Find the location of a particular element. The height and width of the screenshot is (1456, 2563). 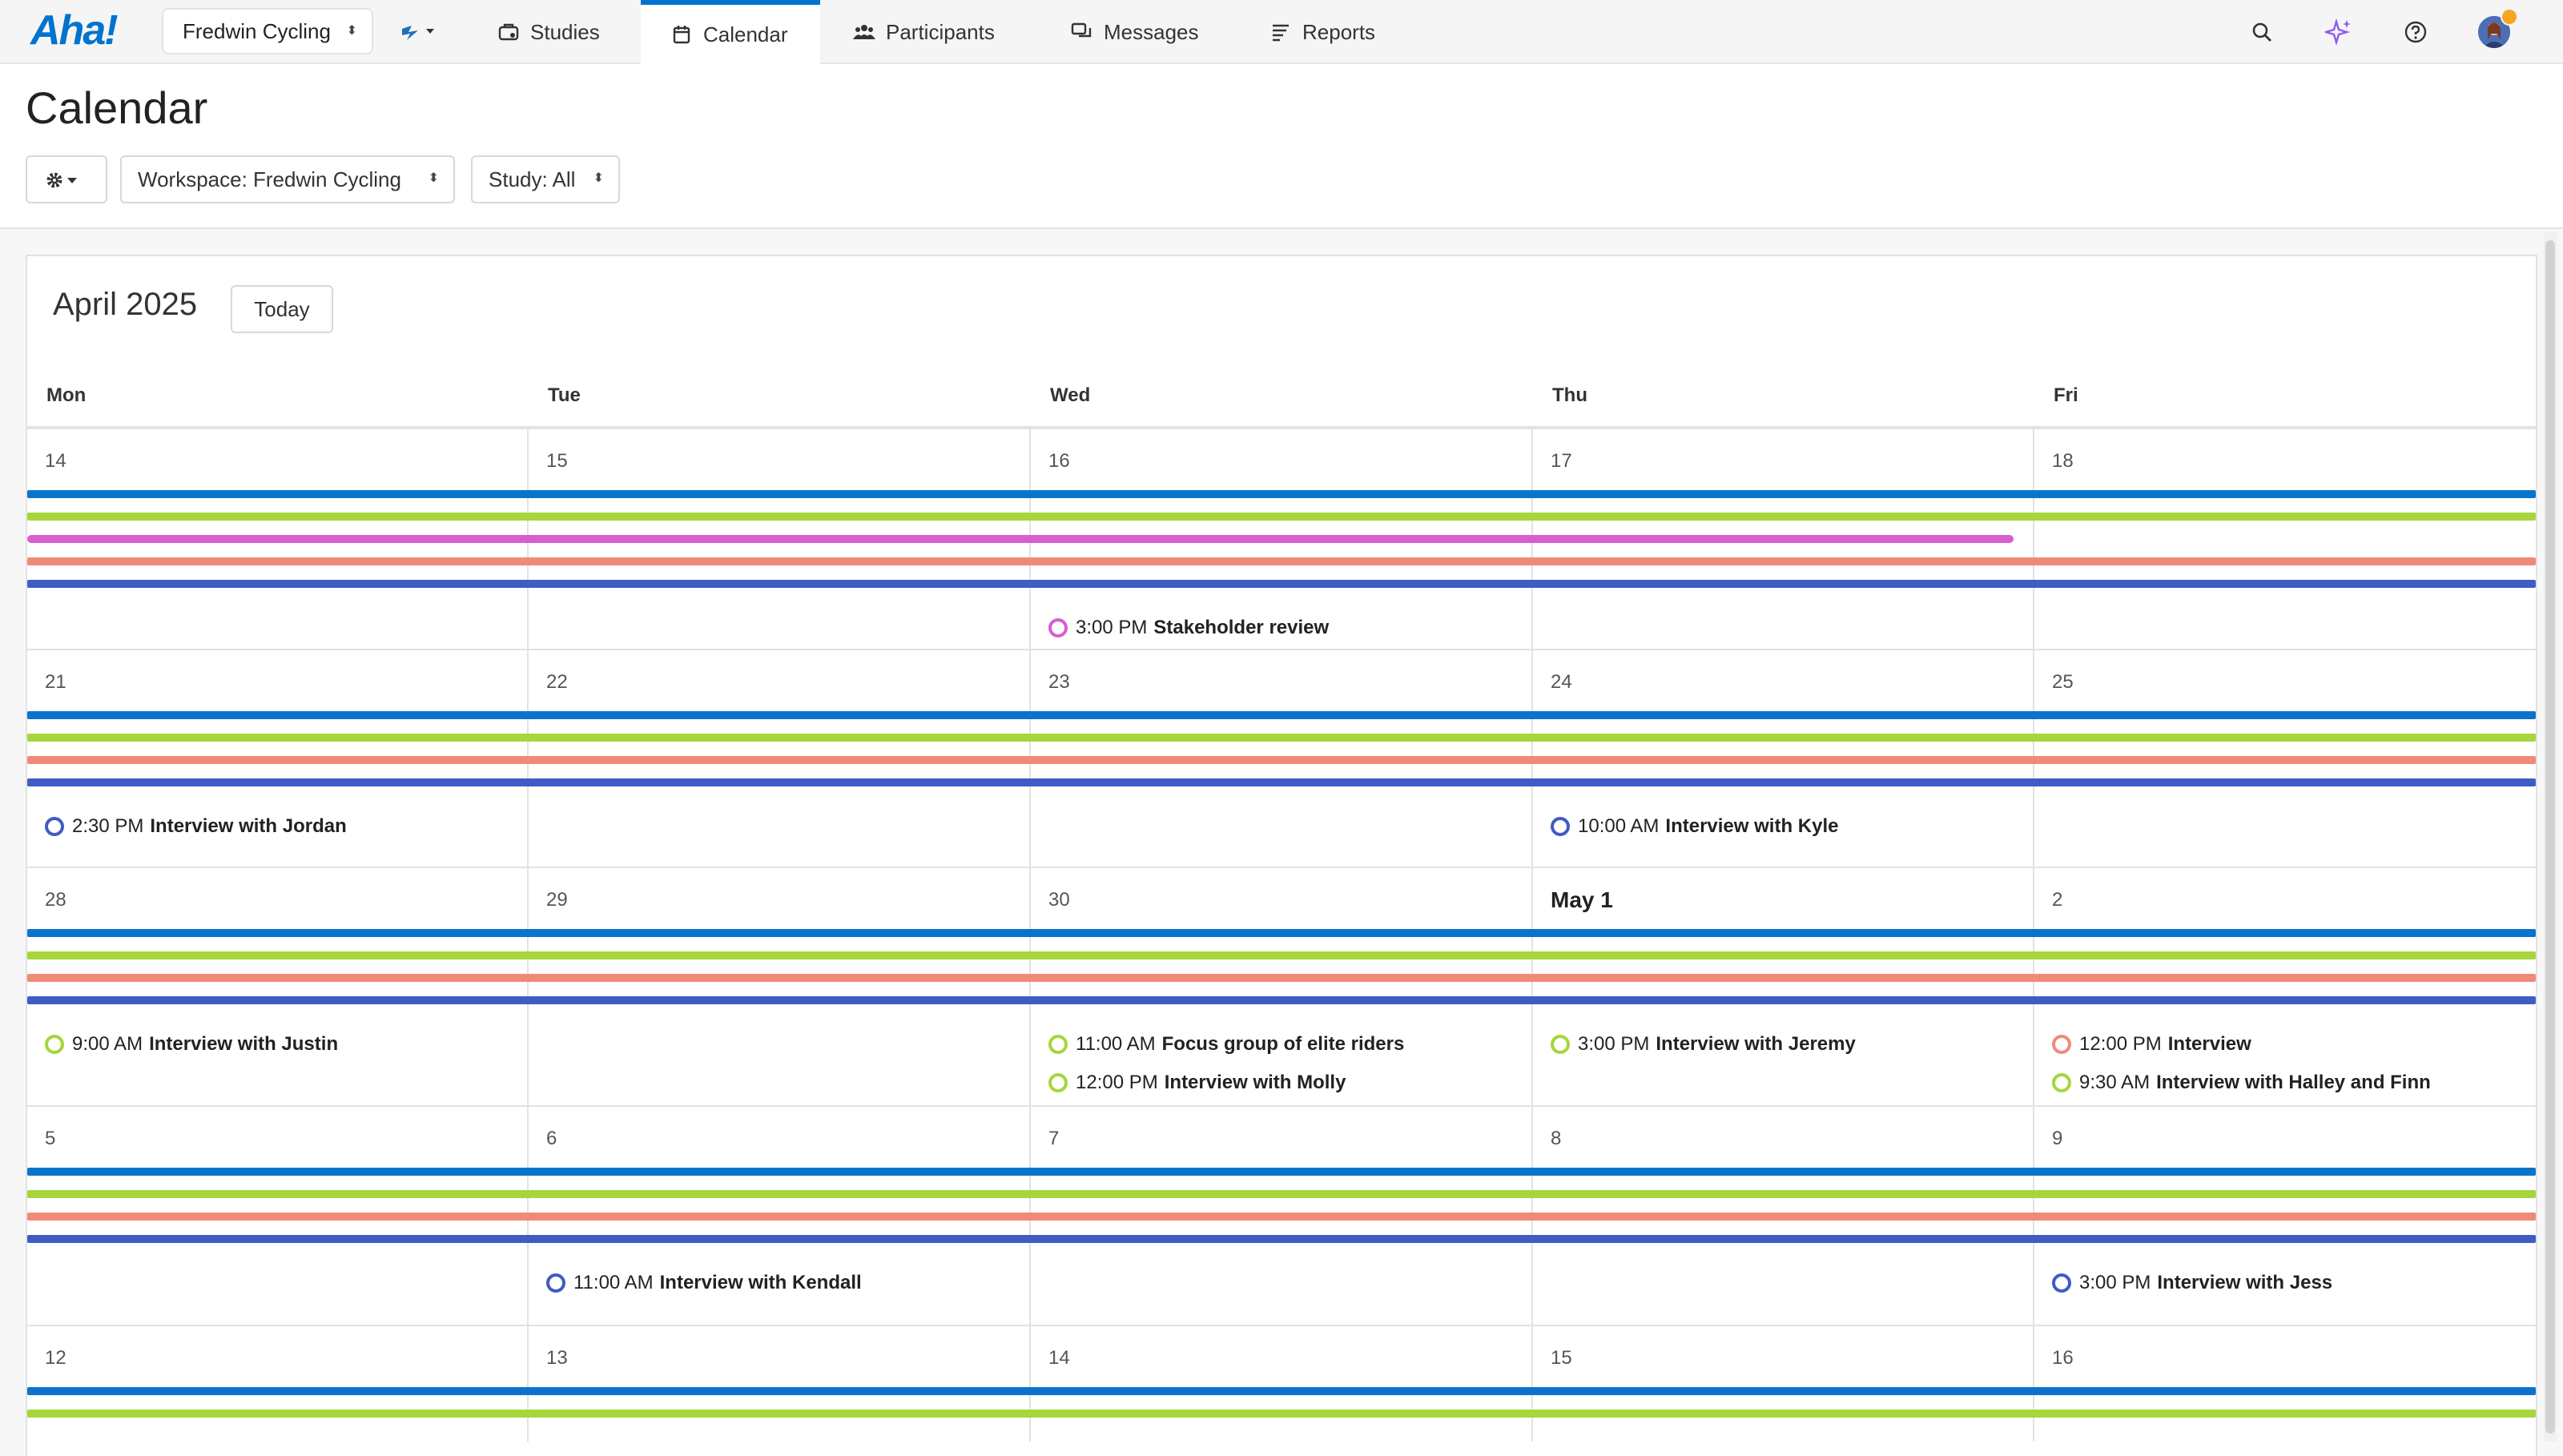

reports-icon is located at coordinates (1281, 33).